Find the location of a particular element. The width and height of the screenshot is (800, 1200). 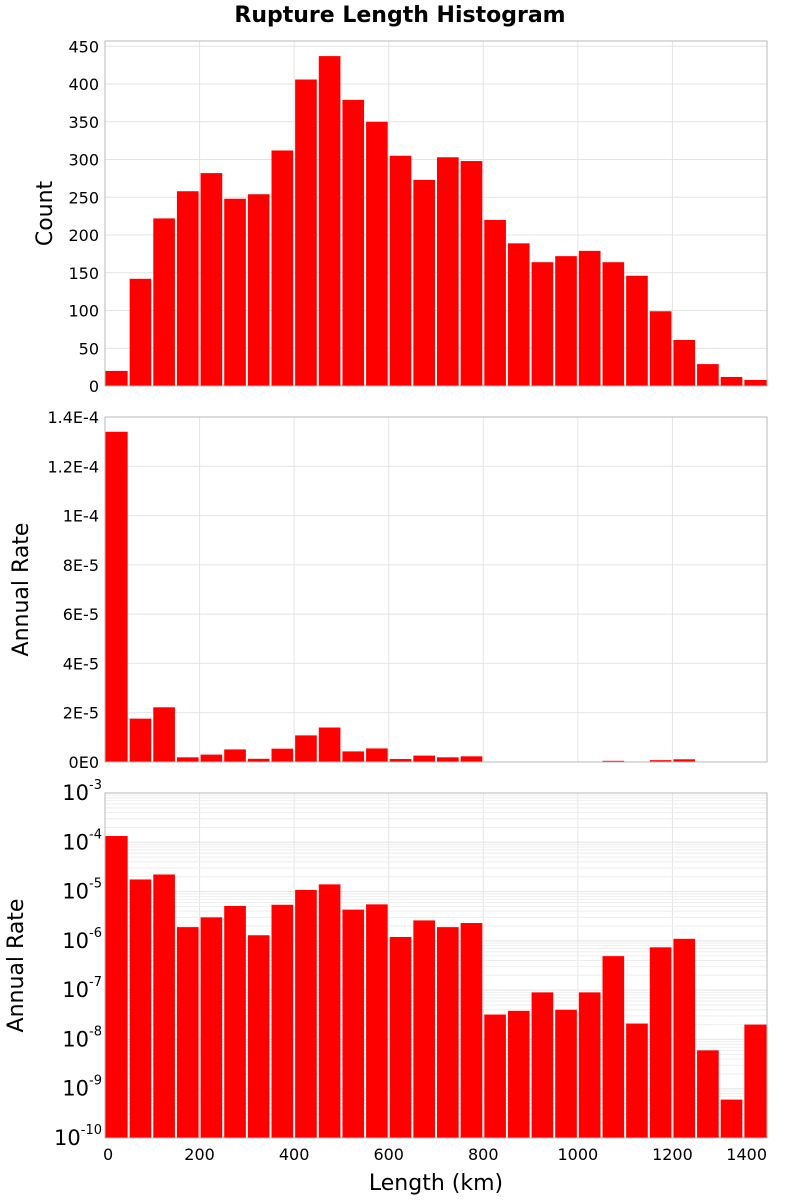

y-tick-label: 1.4E-4 is located at coordinates (73, 417).